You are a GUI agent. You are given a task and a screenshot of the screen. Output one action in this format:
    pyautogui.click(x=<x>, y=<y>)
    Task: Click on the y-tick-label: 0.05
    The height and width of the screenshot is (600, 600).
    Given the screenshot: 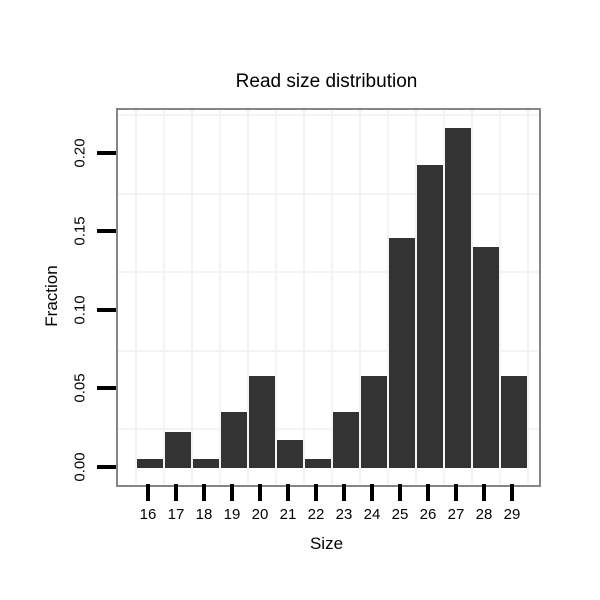 What is the action you would take?
    pyautogui.click(x=80, y=388)
    